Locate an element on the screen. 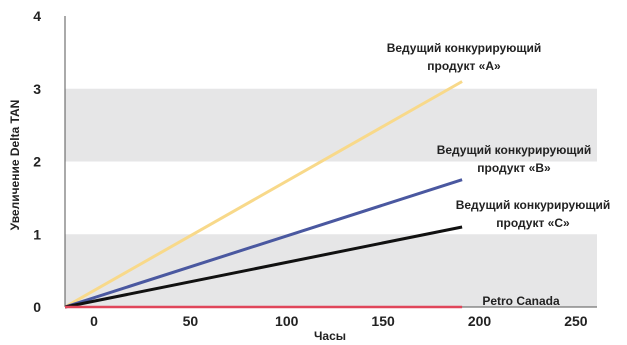 This screenshot has width=627, height=345. y-tick-label: 4 is located at coordinates (37, 16).